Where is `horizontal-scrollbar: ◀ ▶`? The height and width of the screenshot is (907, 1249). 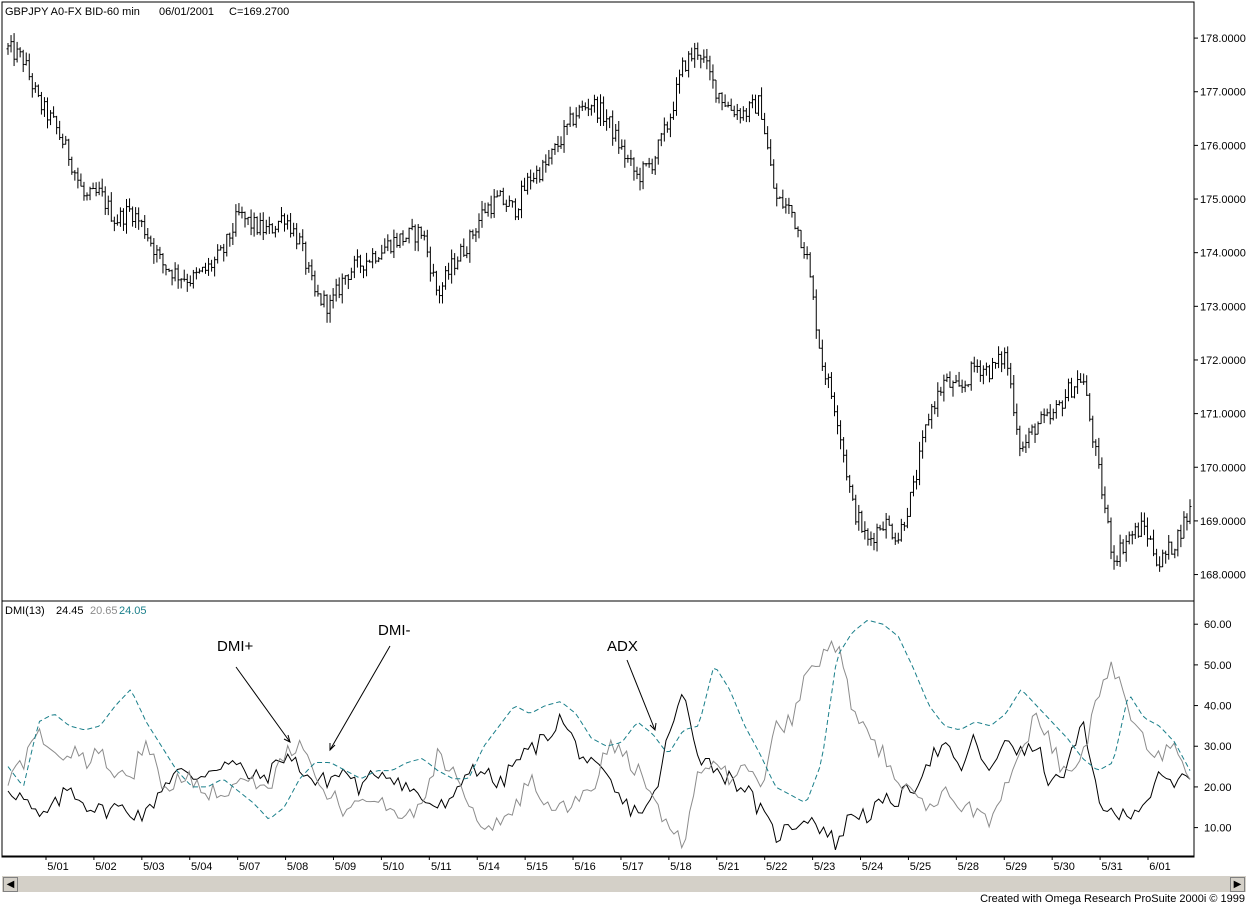 horizontal-scrollbar: ◀ ▶ is located at coordinates (624, 883).